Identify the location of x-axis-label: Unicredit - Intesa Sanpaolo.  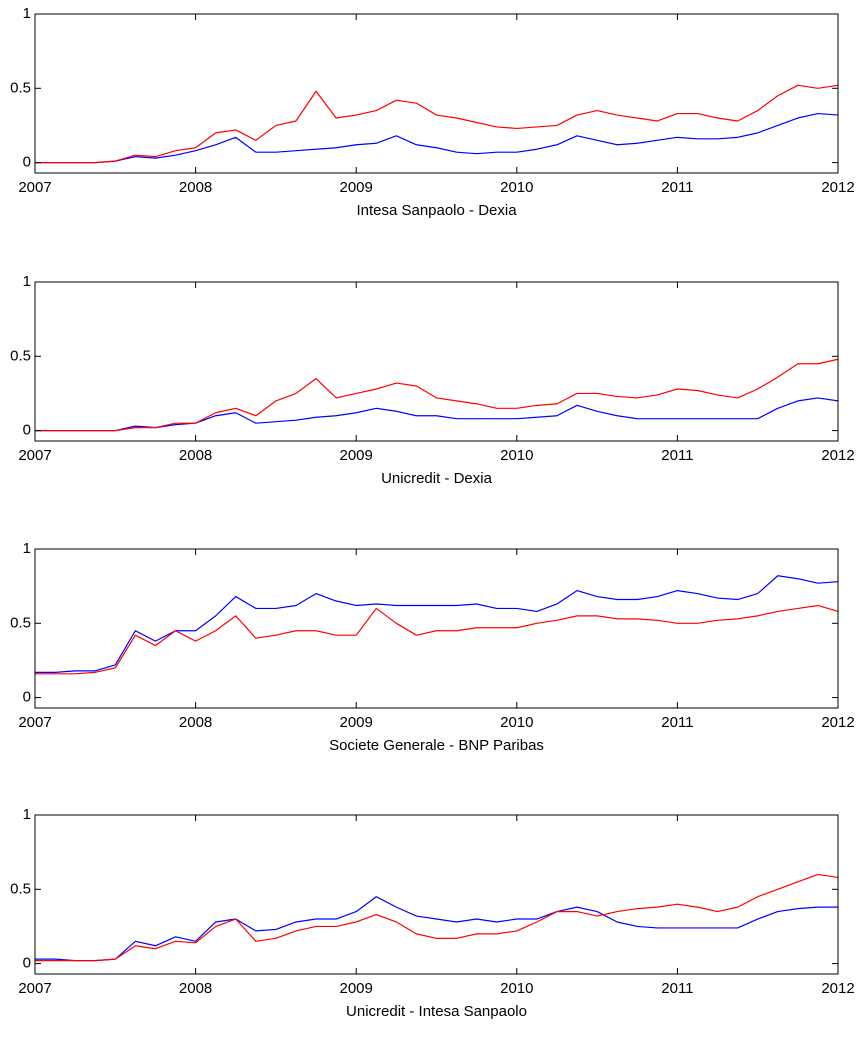
(436, 1011).